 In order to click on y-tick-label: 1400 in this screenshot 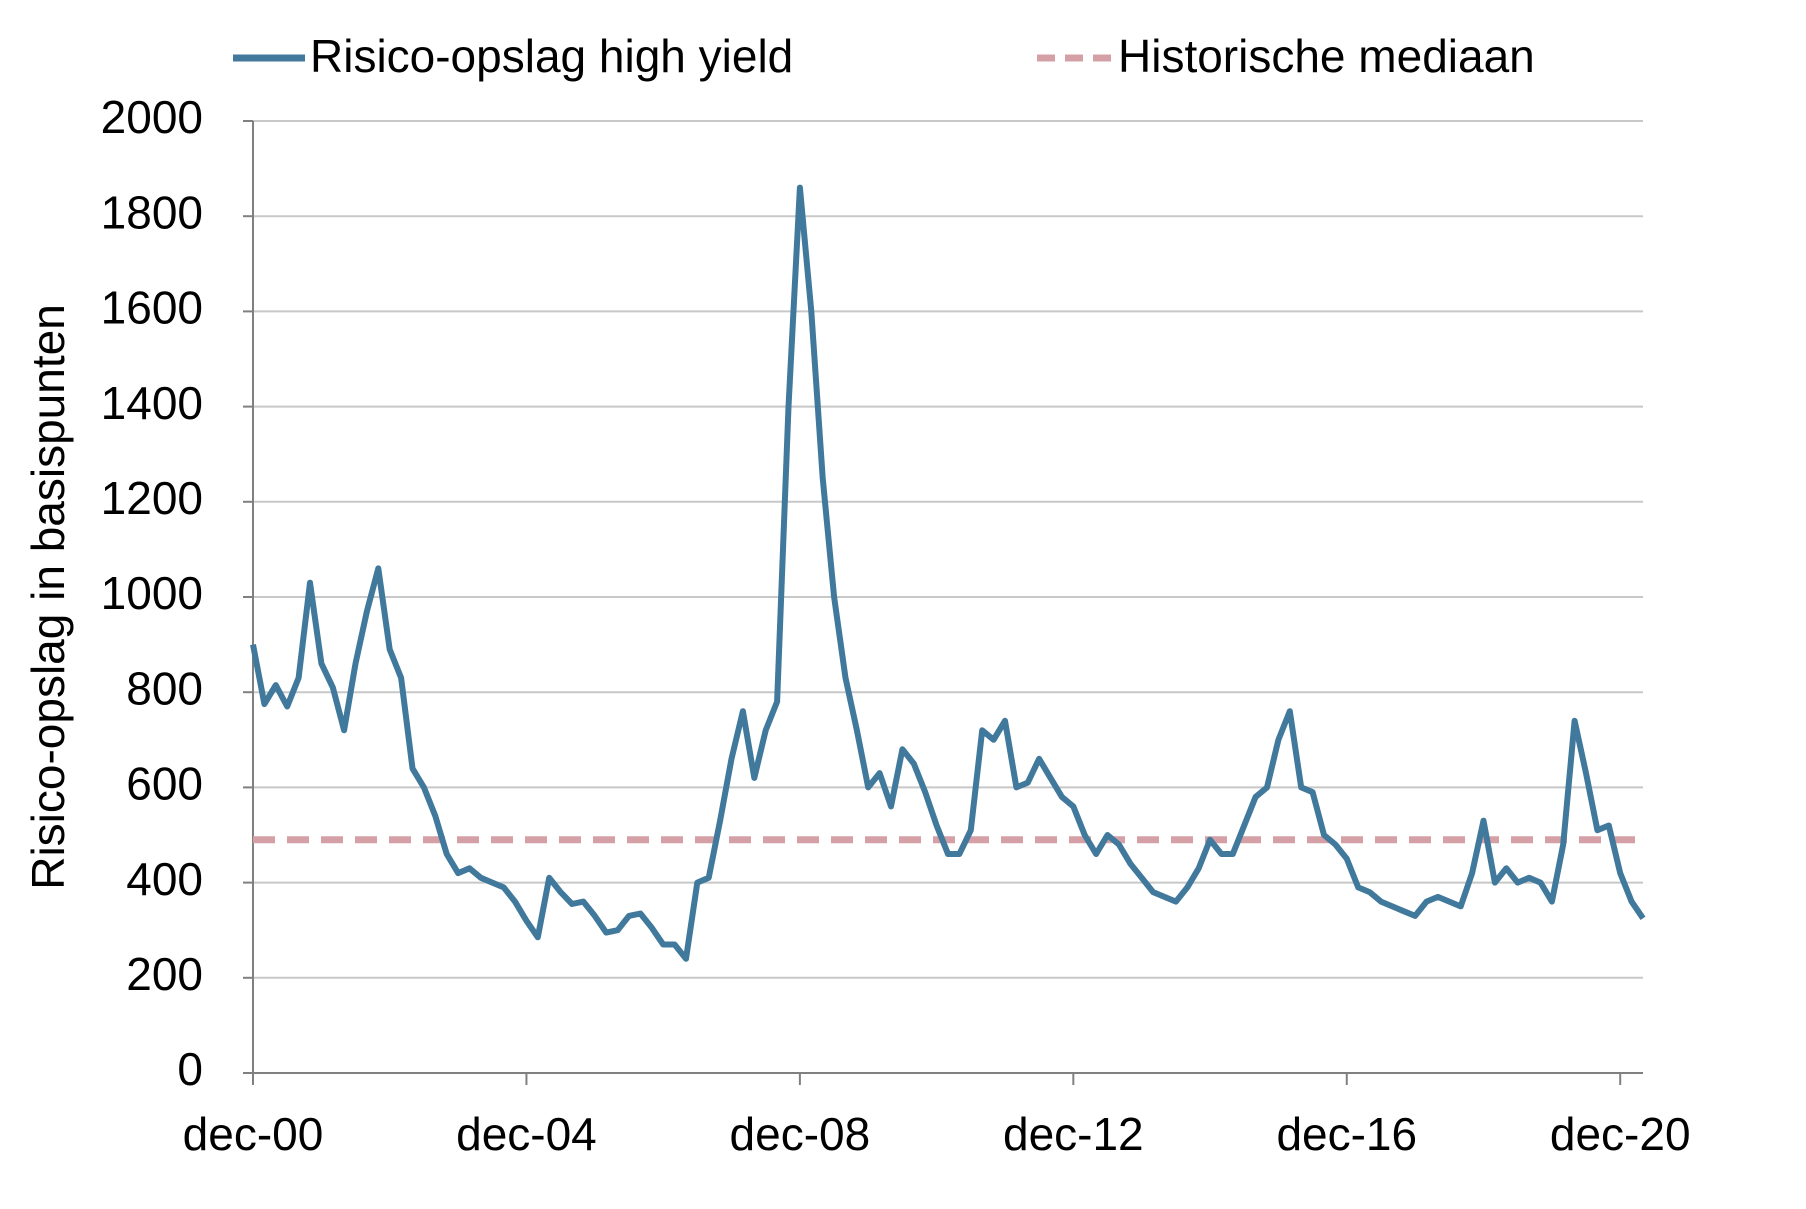, I will do `click(152, 403)`.